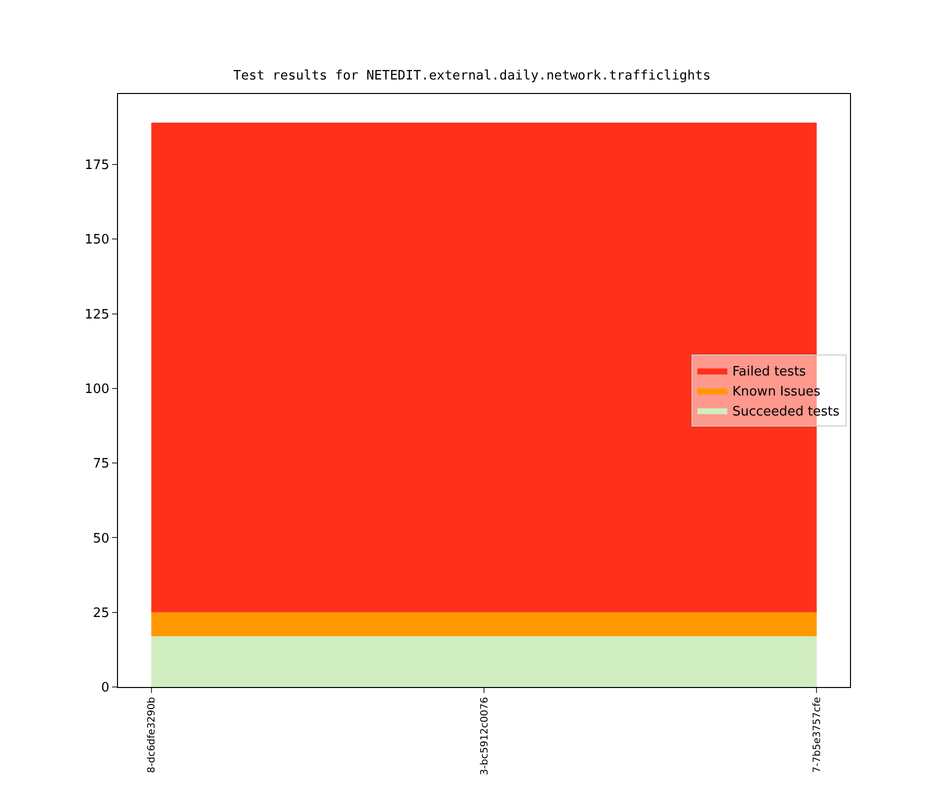 The height and width of the screenshot is (787, 944). Describe the element at coordinates (101, 613) in the screenshot. I see `y-tick-label: 25` at that location.